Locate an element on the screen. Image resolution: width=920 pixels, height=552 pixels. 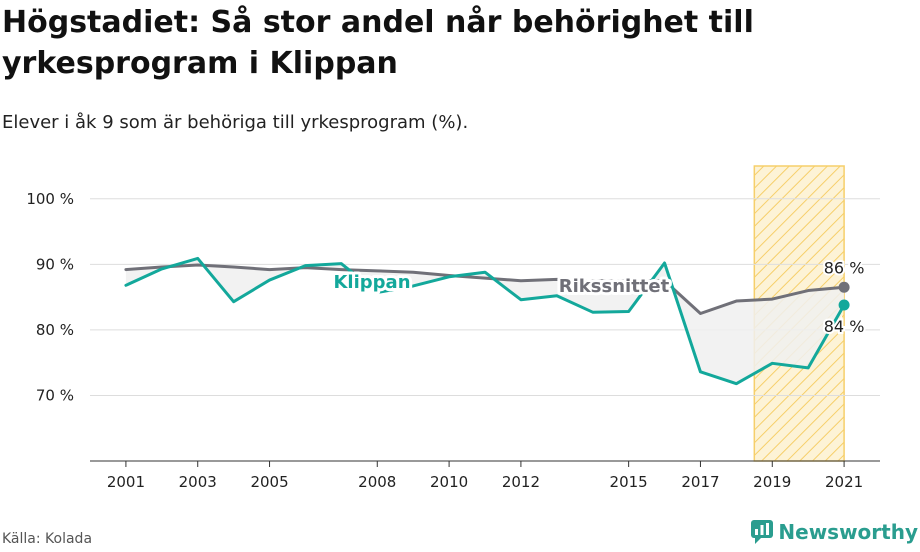
brand-name: Newsworthy is located at coordinates (848, 532).